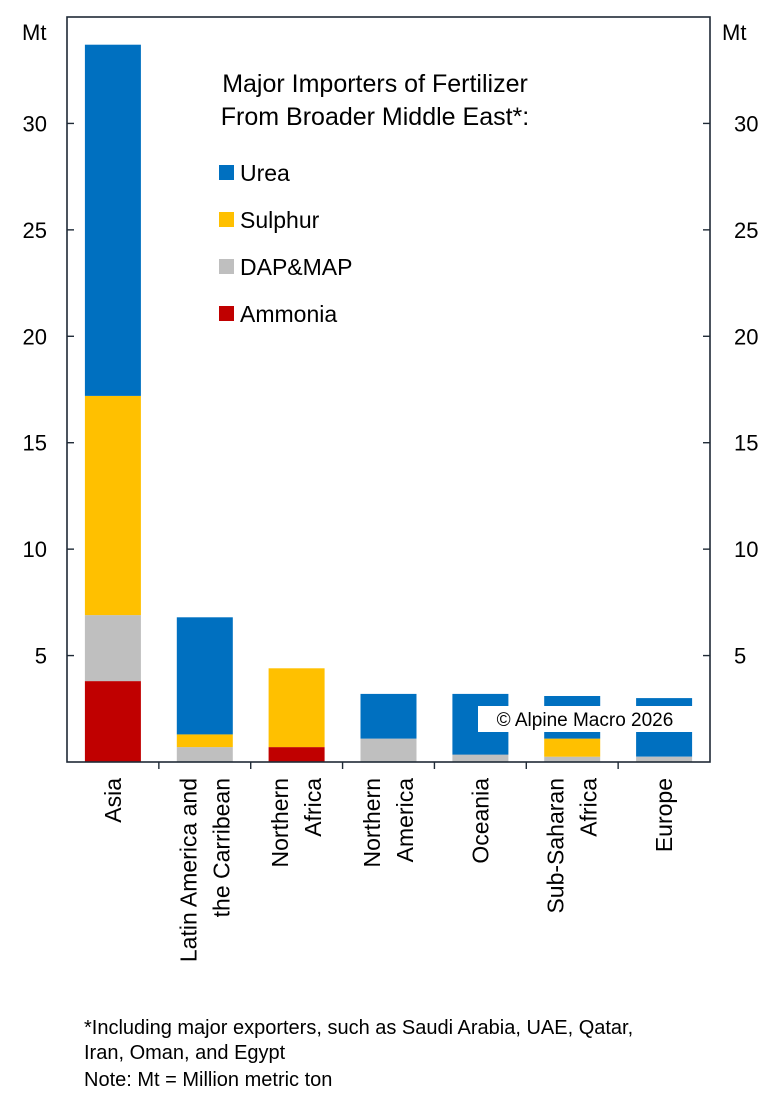 Image resolution: width=768 pixels, height=1097 pixels. I want to click on bar-northern-dap-map, so click(388, 750).